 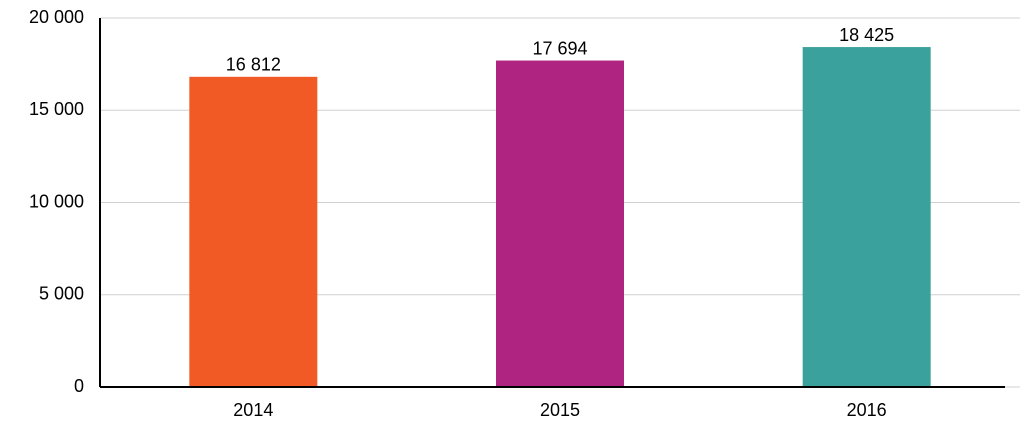 What do you see at coordinates (560, 410) in the screenshot?
I see `x-tick-label: 2015` at bounding box center [560, 410].